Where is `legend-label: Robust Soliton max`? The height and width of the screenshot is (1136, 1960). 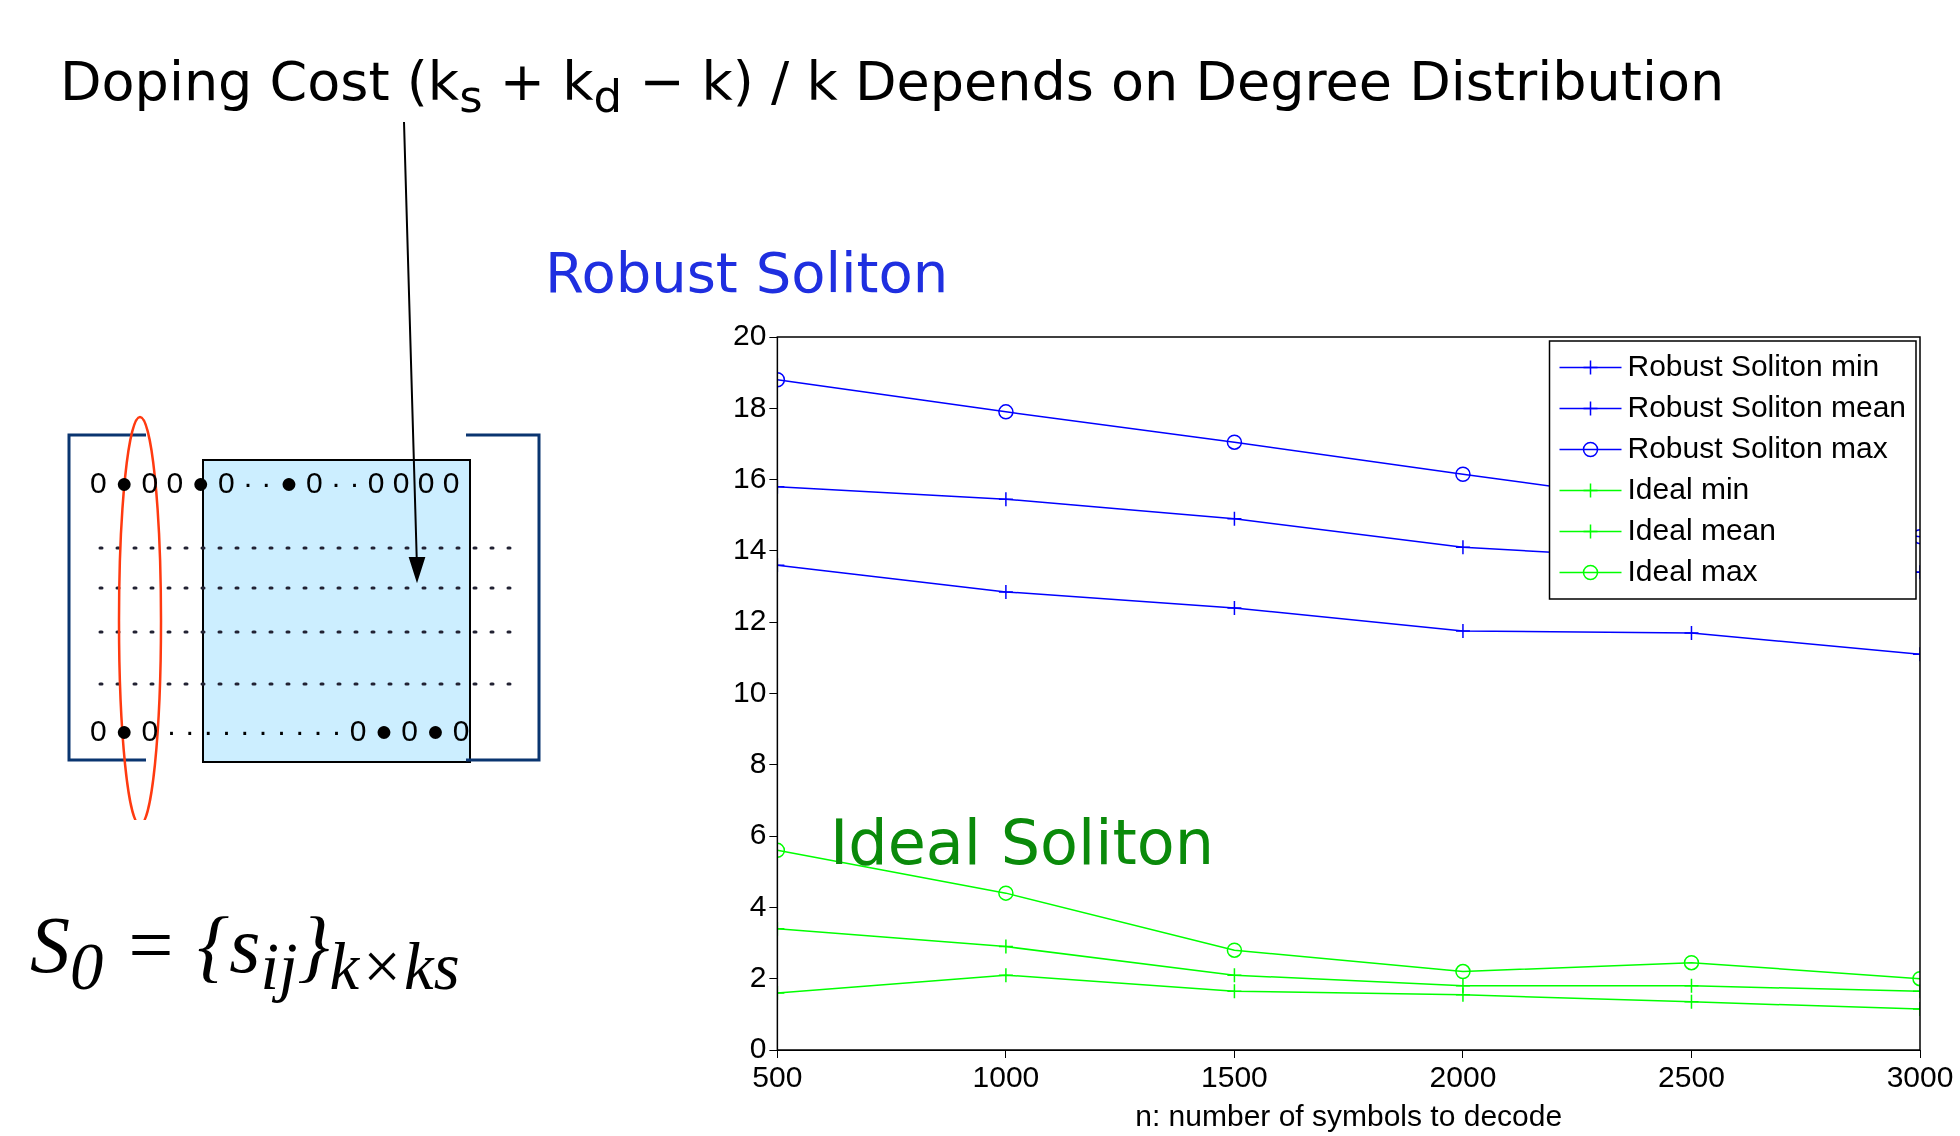 legend-label: Robust Soliton max is located at coordinates (1757, 447).